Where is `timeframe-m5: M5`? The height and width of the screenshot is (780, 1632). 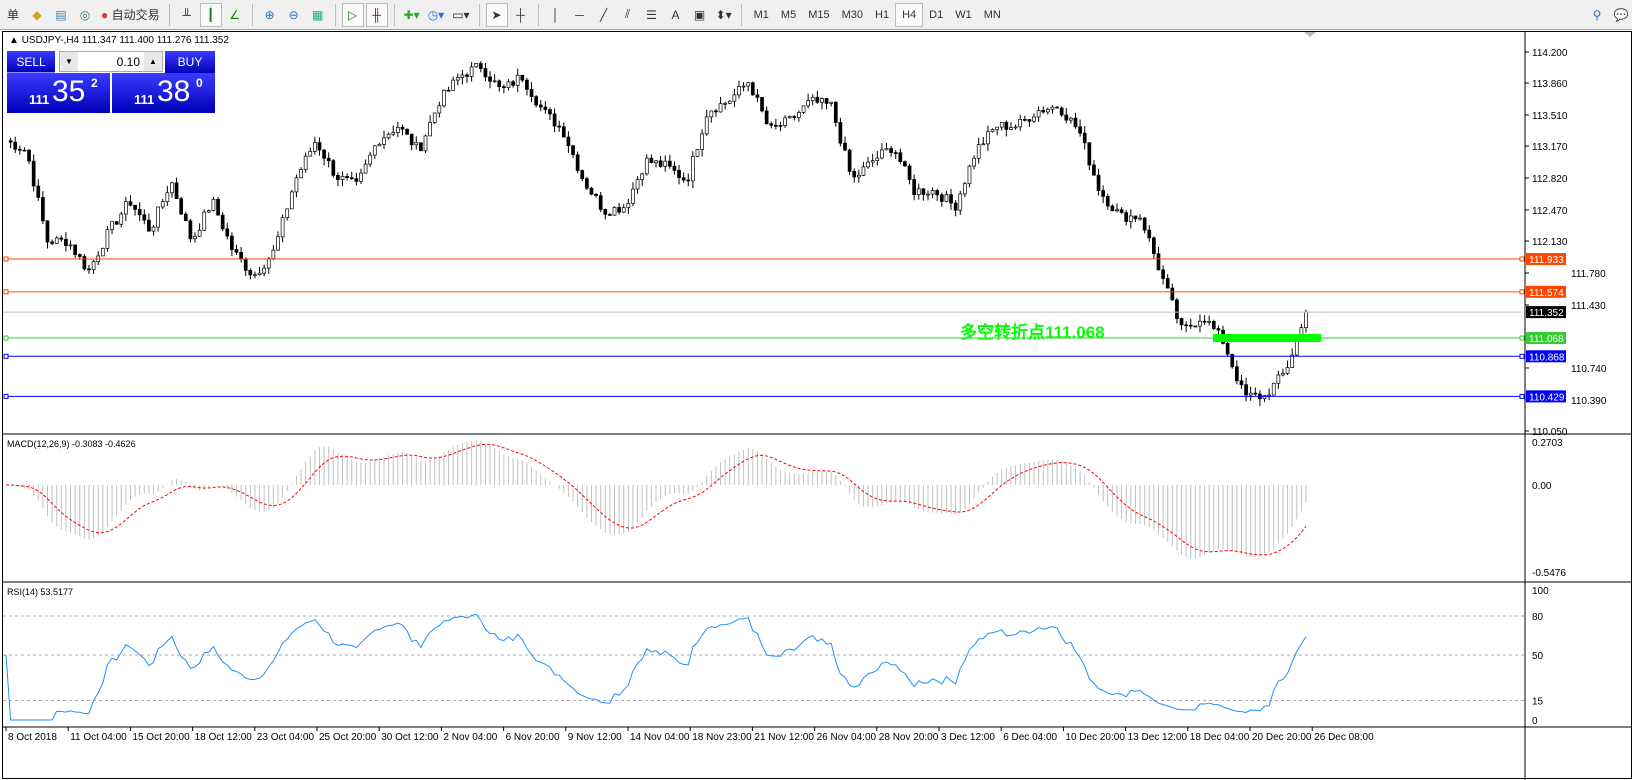
timeframe-m5: M5 is located at coordinates (788, 14).